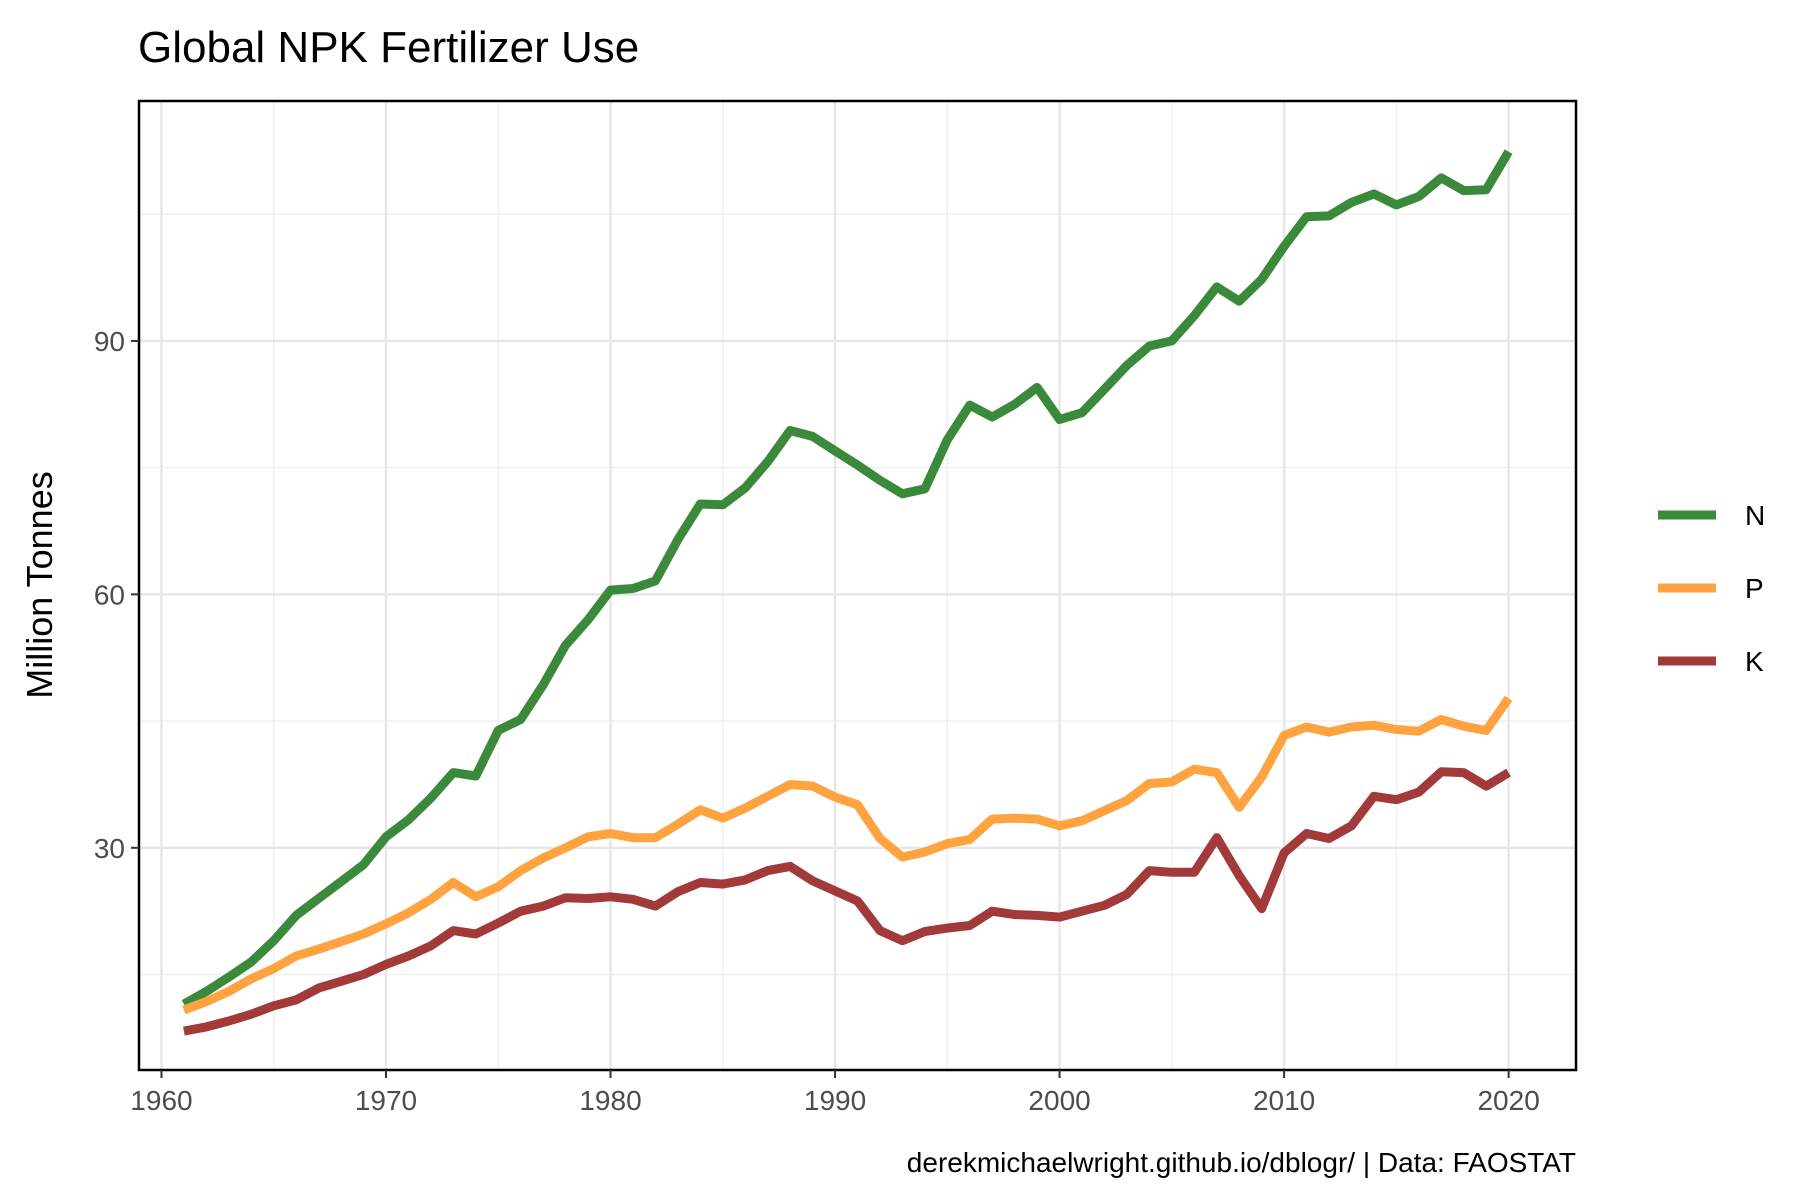 The image size is (1800, 1200). I want to click on x-tick-label: 1960, so click(161, 1100).